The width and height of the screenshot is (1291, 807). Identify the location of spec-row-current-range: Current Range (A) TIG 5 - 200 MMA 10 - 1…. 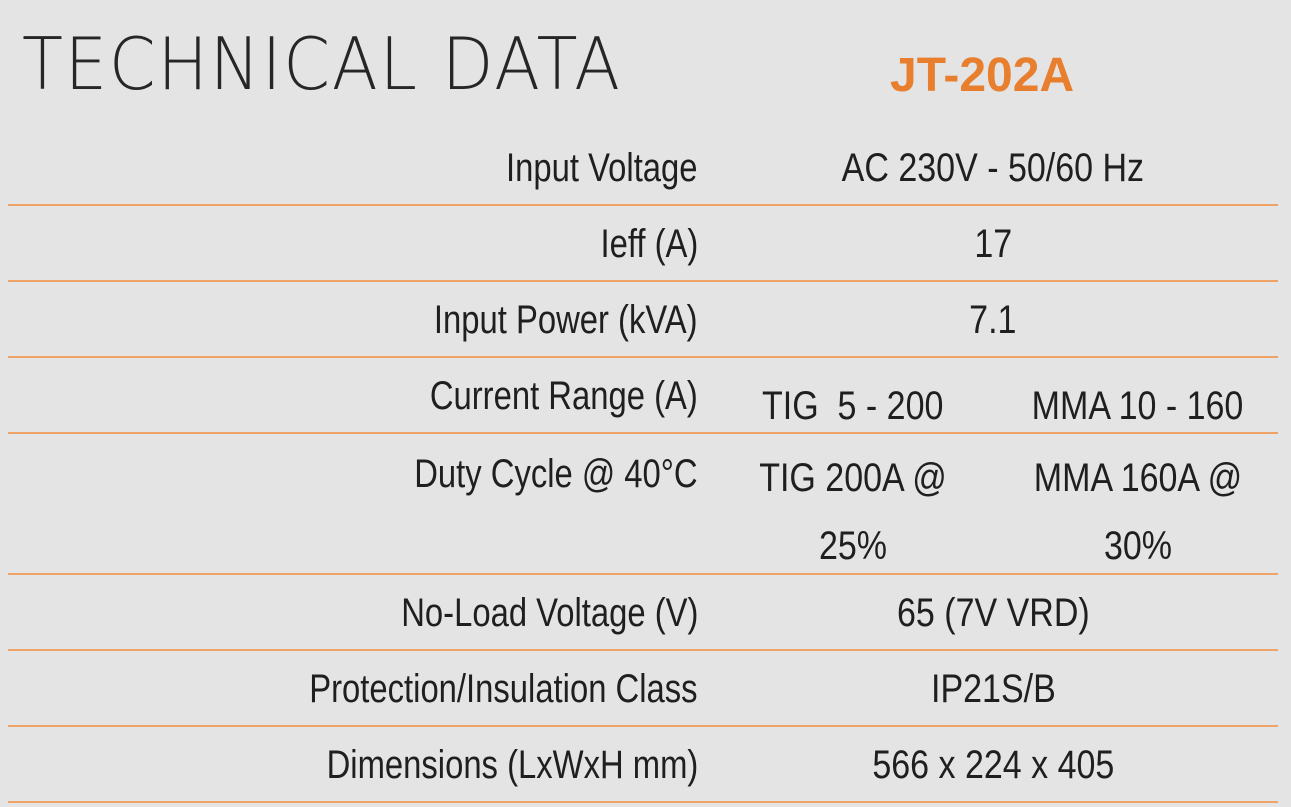
(643, 396).